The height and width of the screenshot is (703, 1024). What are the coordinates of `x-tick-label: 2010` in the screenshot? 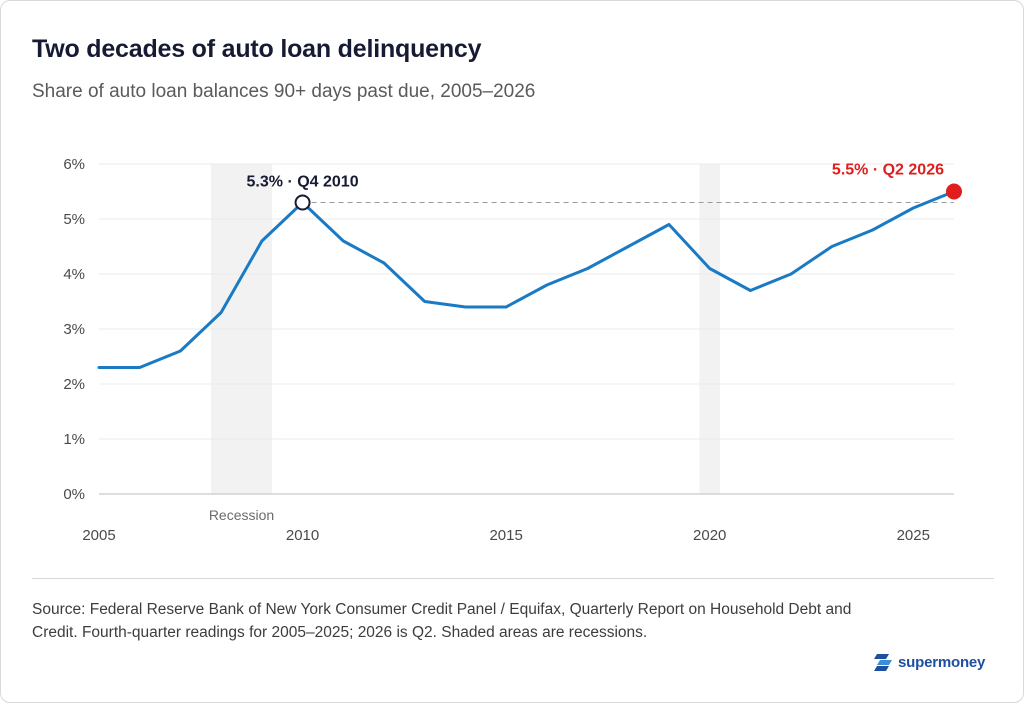 It's located at (302, 535).